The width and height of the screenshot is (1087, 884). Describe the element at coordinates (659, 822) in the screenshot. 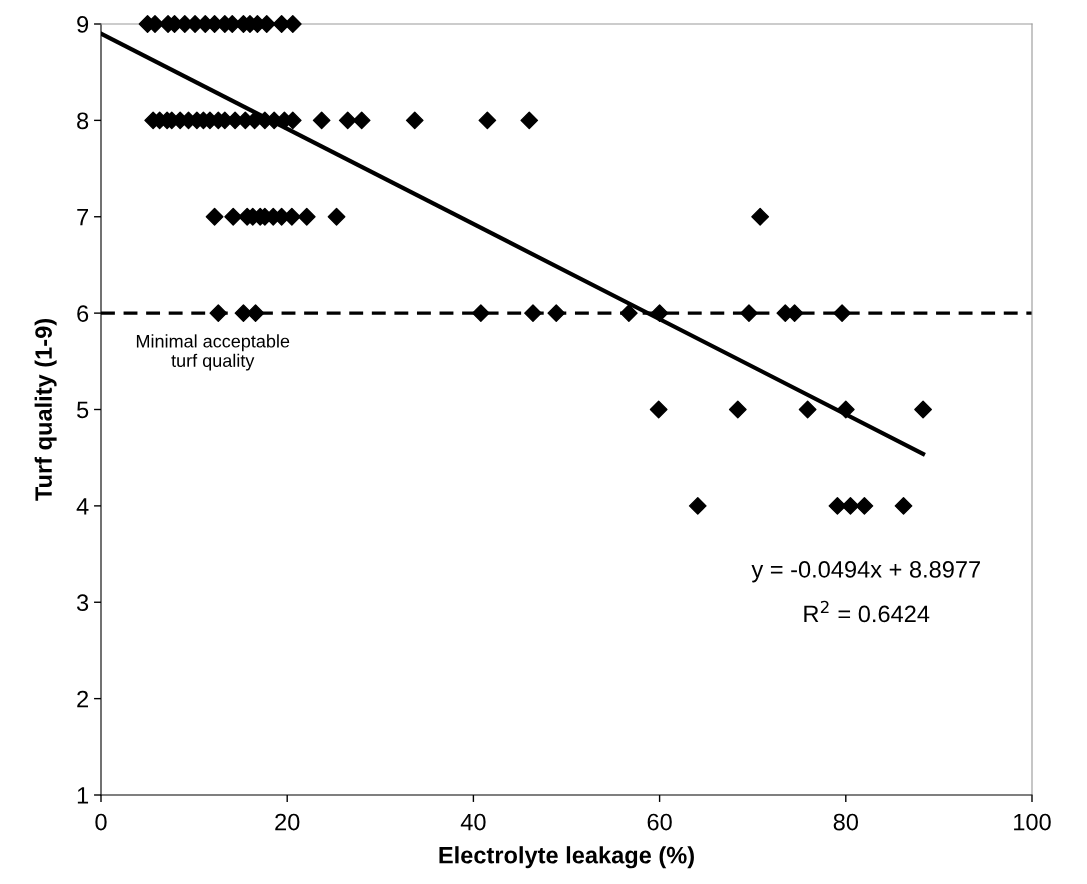

I see `x-tick-label: 60` at that location.